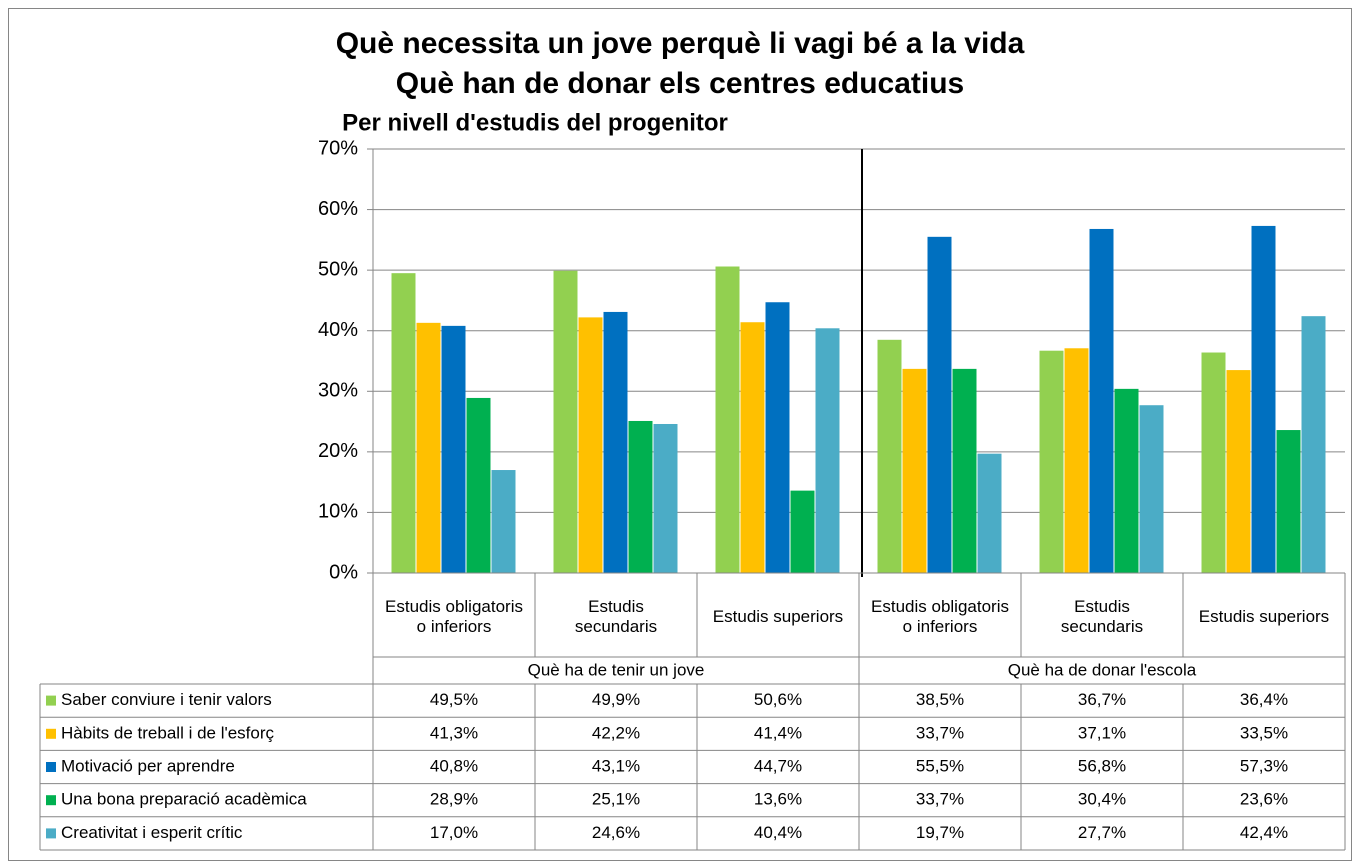  I want to click on data-table-cell: 30,4%, so click(1102, 799).